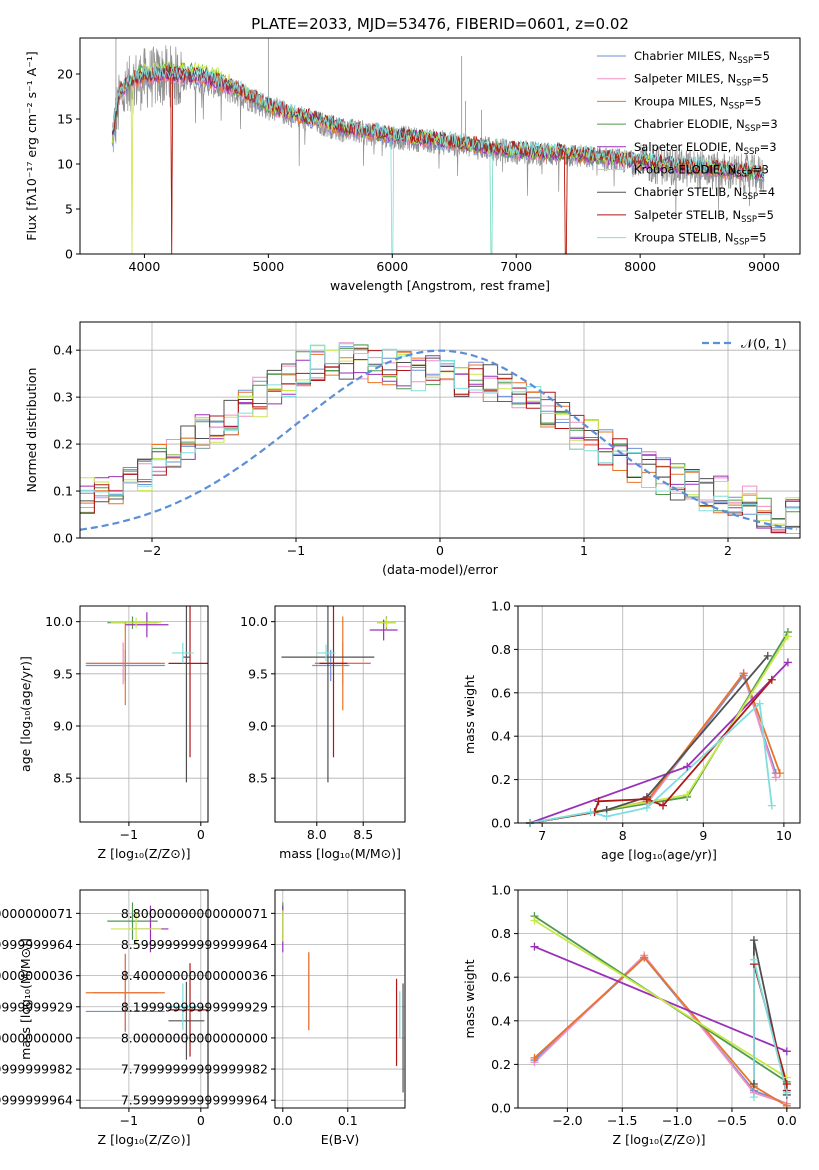 The image size is (819, 1170). Describe the element at coordinates (268, 266) in the screenshot. I see `x-tick-label: 5000` at that location.